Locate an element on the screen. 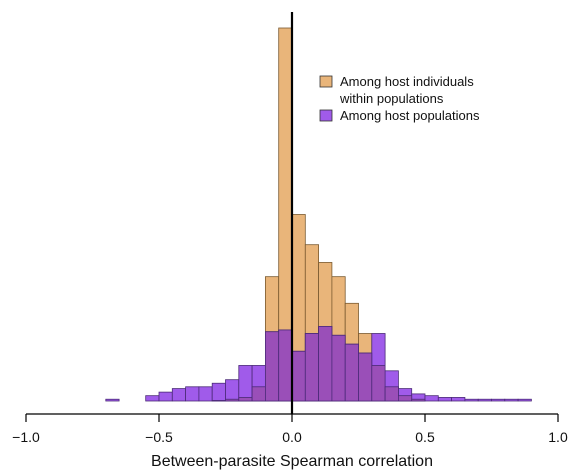 The height and width of the screenshot is (470, 569). legend-label-individuals-line1: Among host individuals is located at coordinates (407, 81).